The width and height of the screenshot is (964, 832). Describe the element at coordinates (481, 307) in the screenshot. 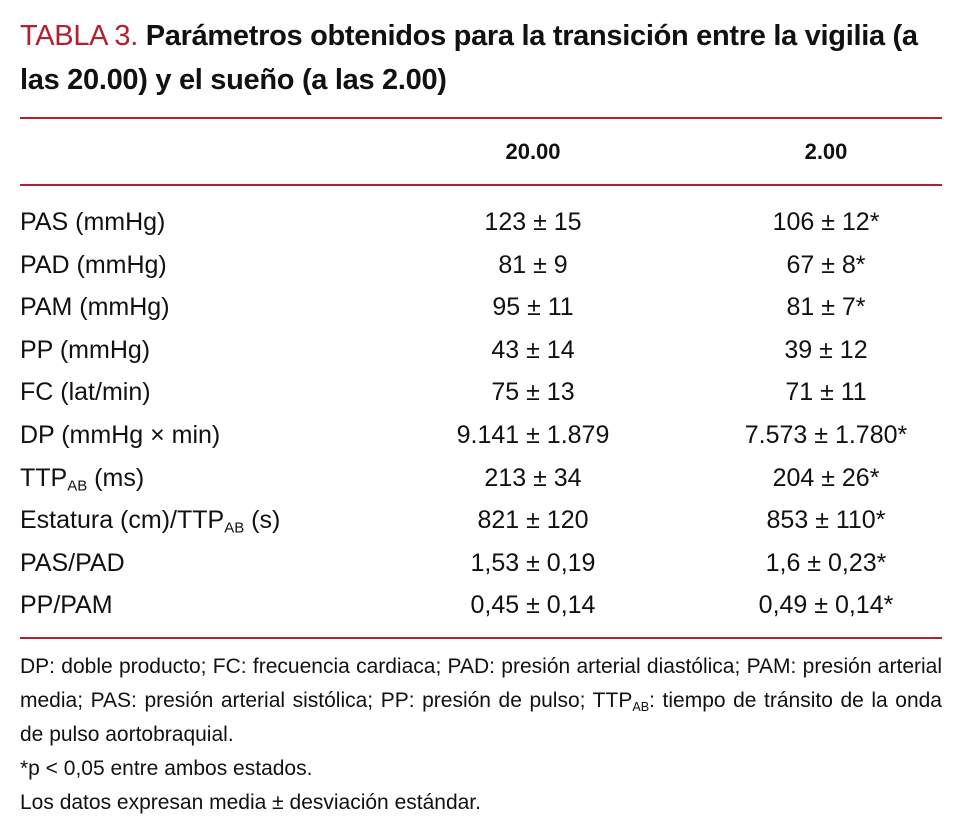

I see `table-row: PAM (mmHg) 95 ± 11 81 ± 7*` at that location.